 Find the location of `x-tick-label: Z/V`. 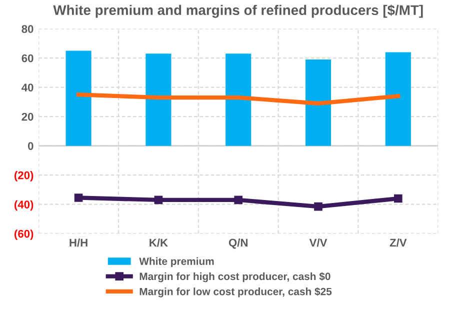

x-tick-label: Z/V is located at coordinates (398, 242).